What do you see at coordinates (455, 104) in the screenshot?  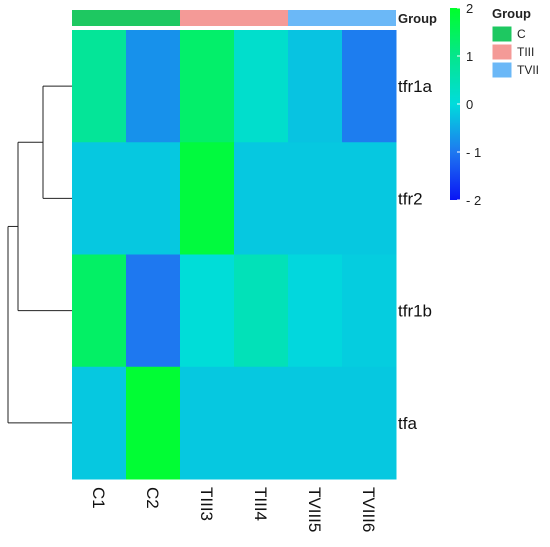 I see `colorbar-gradient` at bounding box center [455, 104].